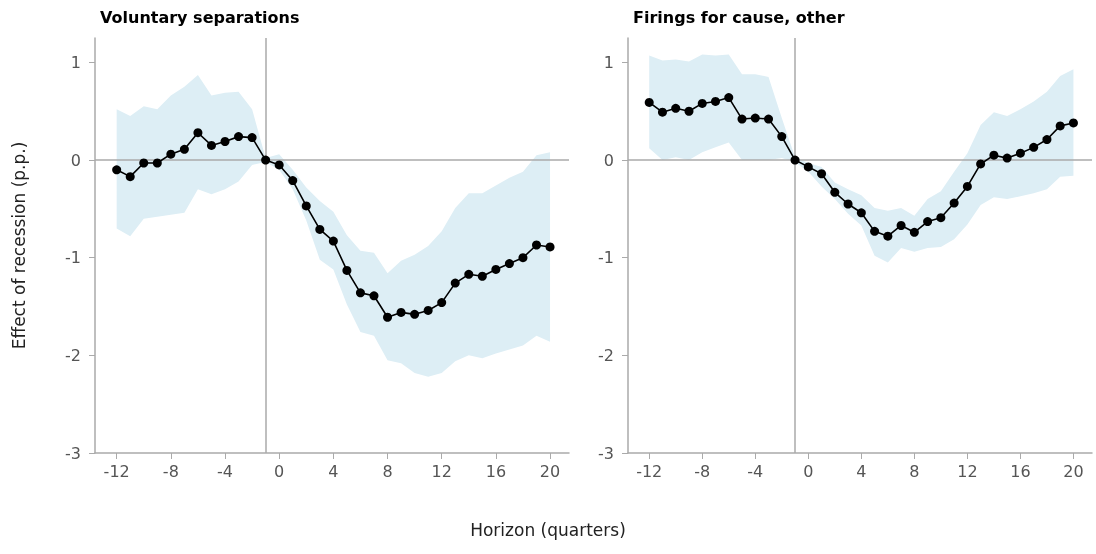 The image size is (1096, 554). Describe the element at coordinates (739, 17) in the screenshot. I see `chart-title: Firings for cause, other` at that location.